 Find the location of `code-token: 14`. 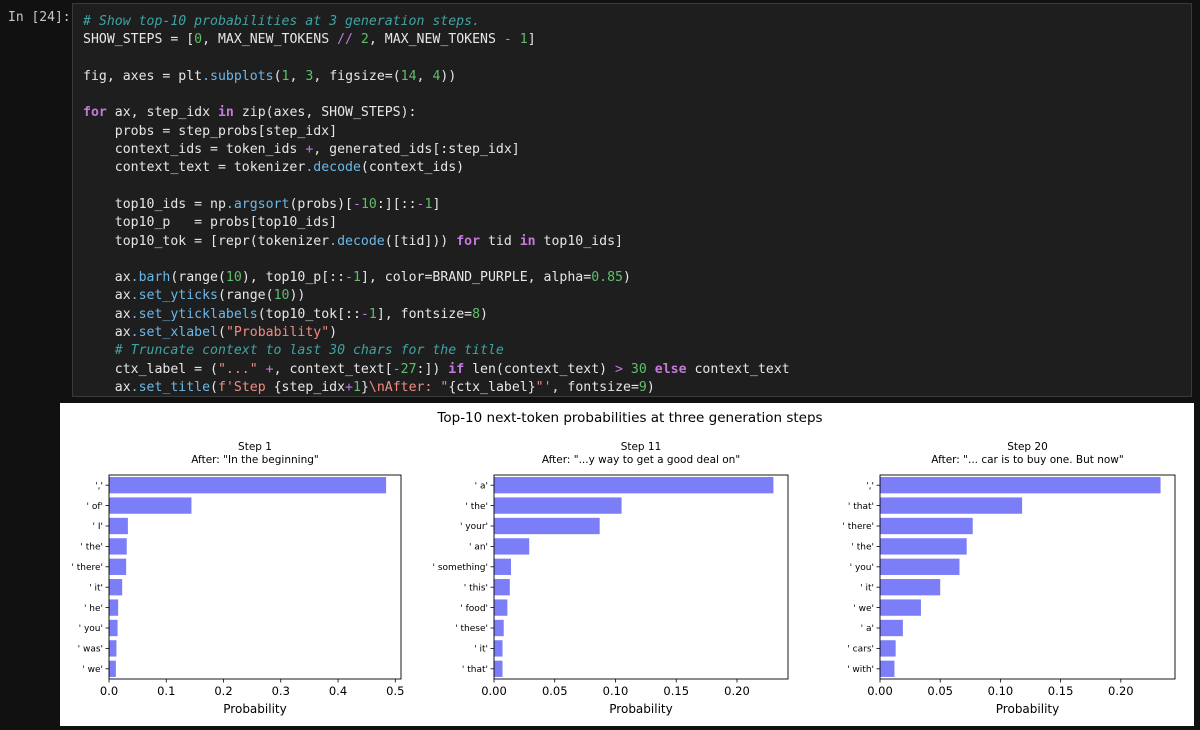

code-token: 14 is located at coordinates (408, 76).